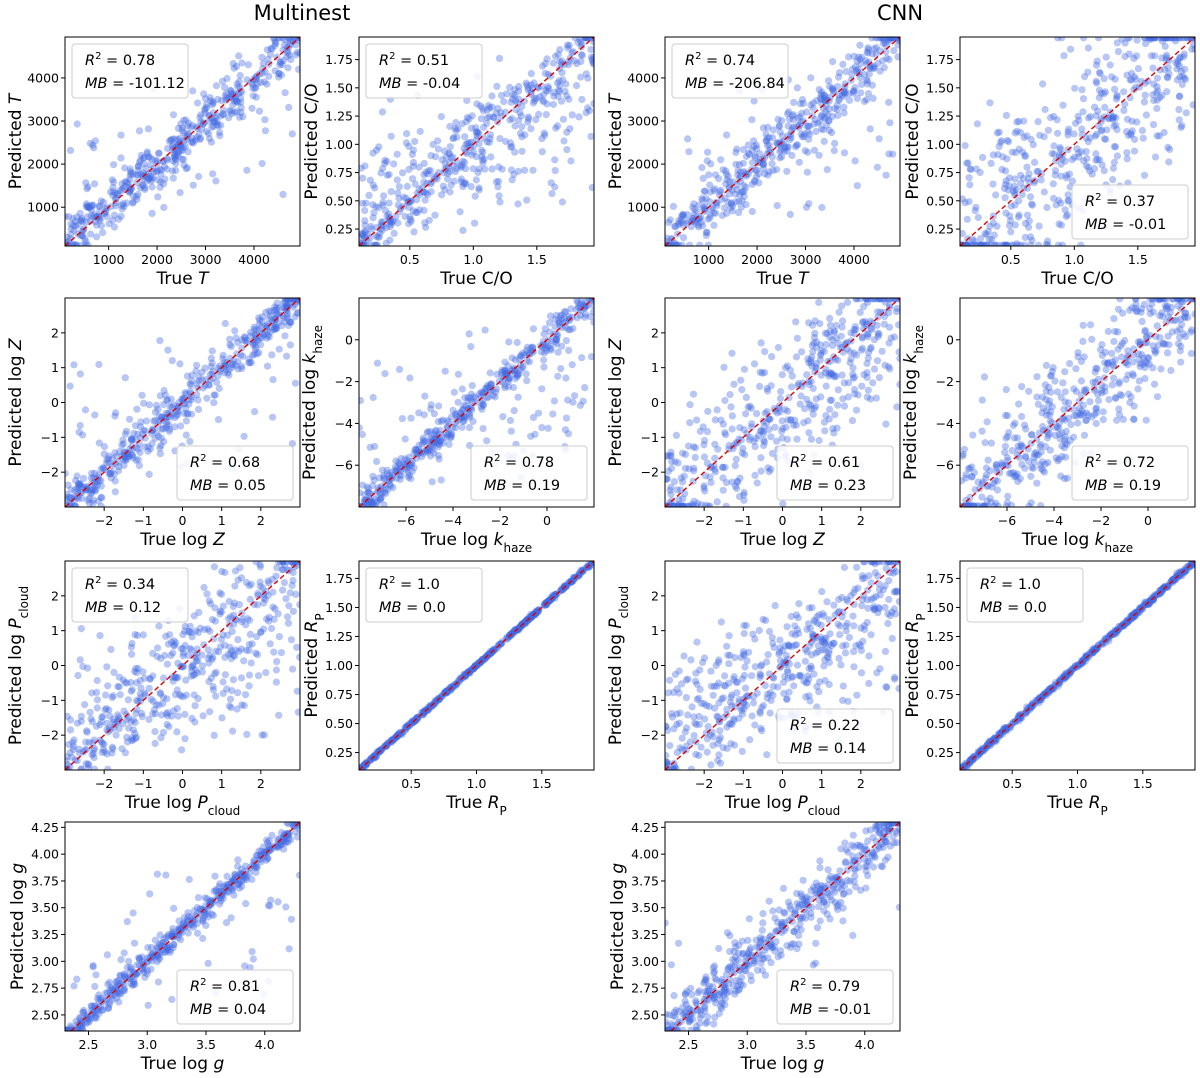  I want to click on x-tick-label: 2000, so click(157, 259).